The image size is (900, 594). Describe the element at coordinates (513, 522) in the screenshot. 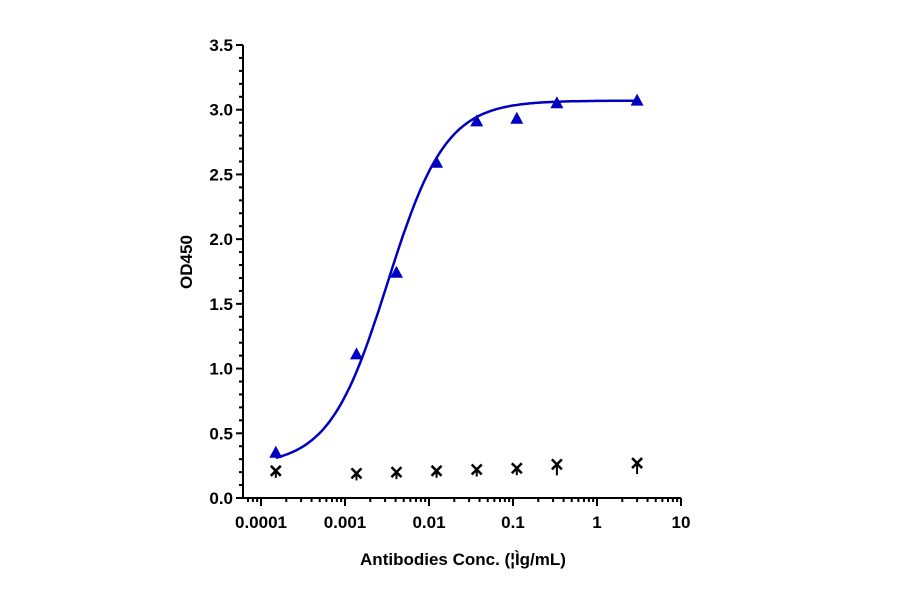

I see `x-tick-label: 0.1` at that location.